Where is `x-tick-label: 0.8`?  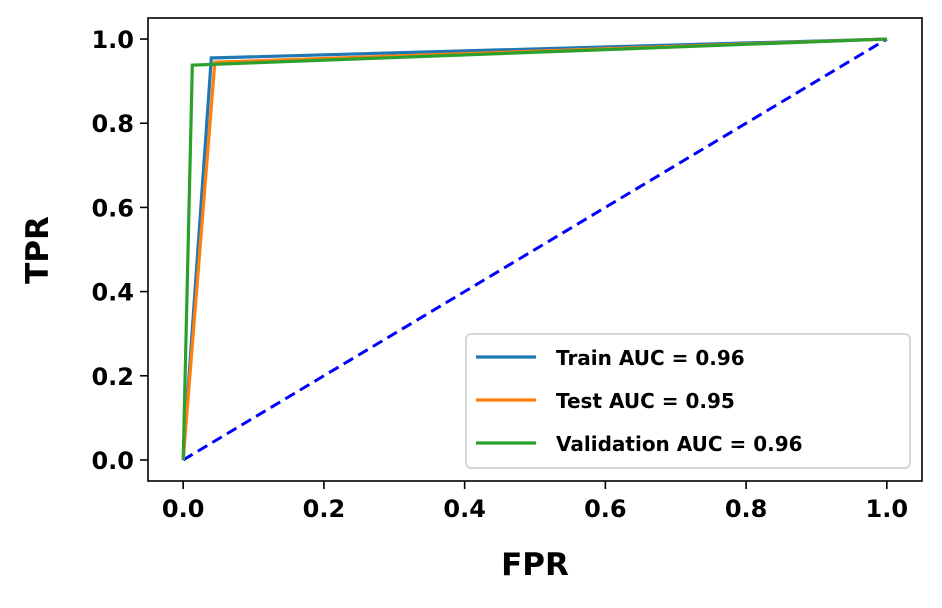 x-tick-label: 0.8 is located at coordinates (746, 509).